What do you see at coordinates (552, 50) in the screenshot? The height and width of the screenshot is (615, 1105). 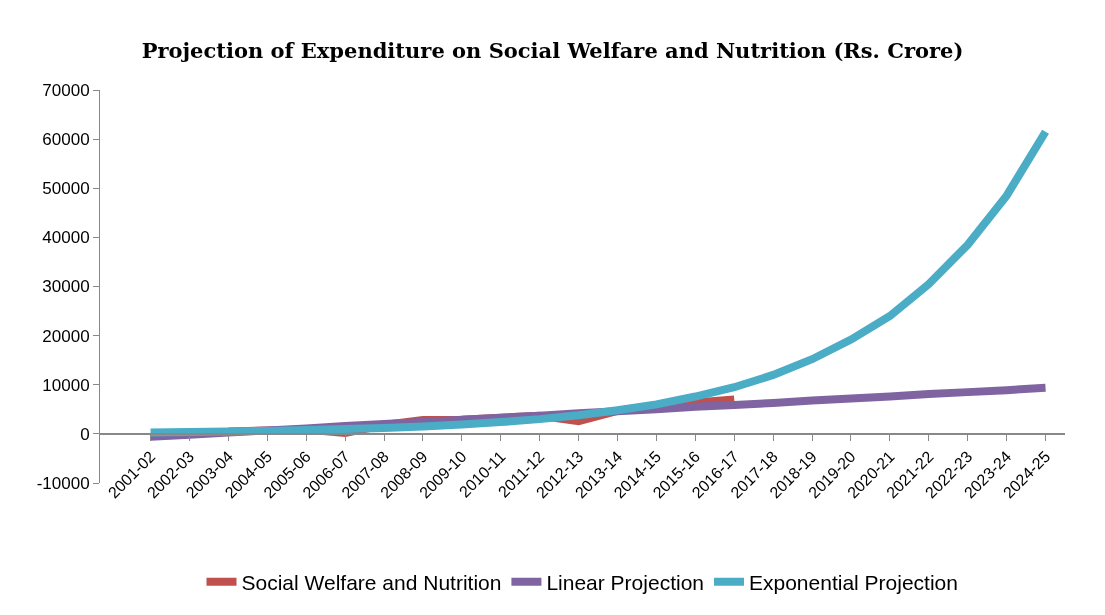 I see `chart-title: Projection of Expenditure on Social Welfare and Nutrition (Rs. Crore)` at bounding box center [552, 50].